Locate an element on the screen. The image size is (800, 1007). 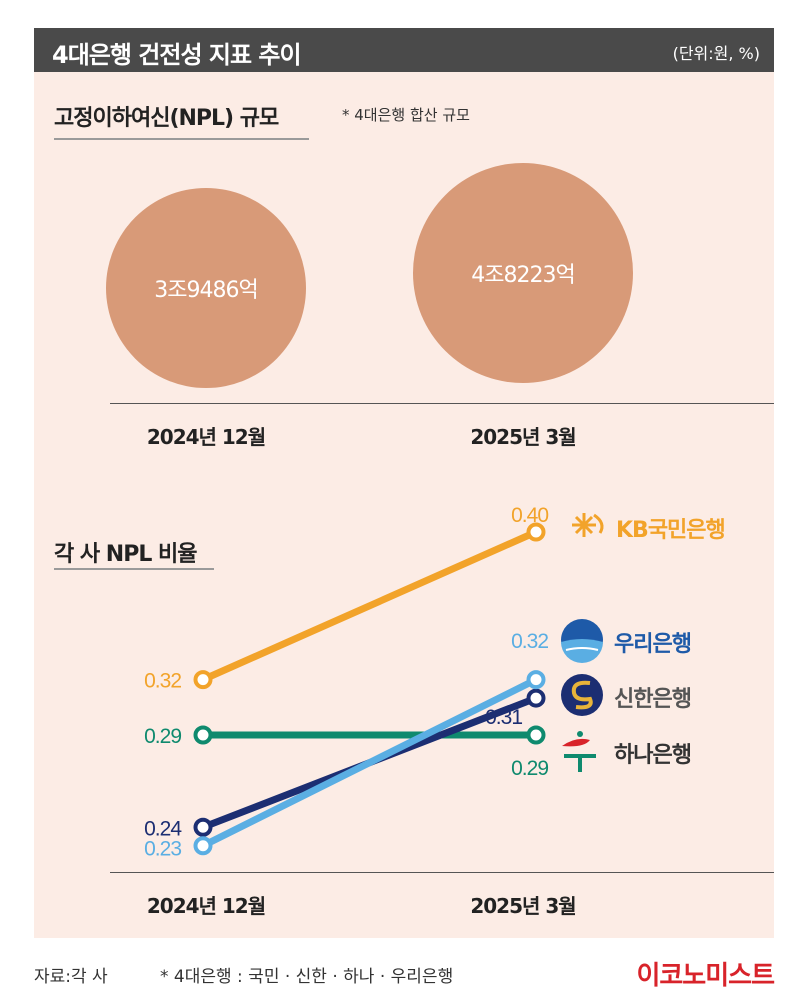
woori-logo-icon is located at coordinates (582, 641).